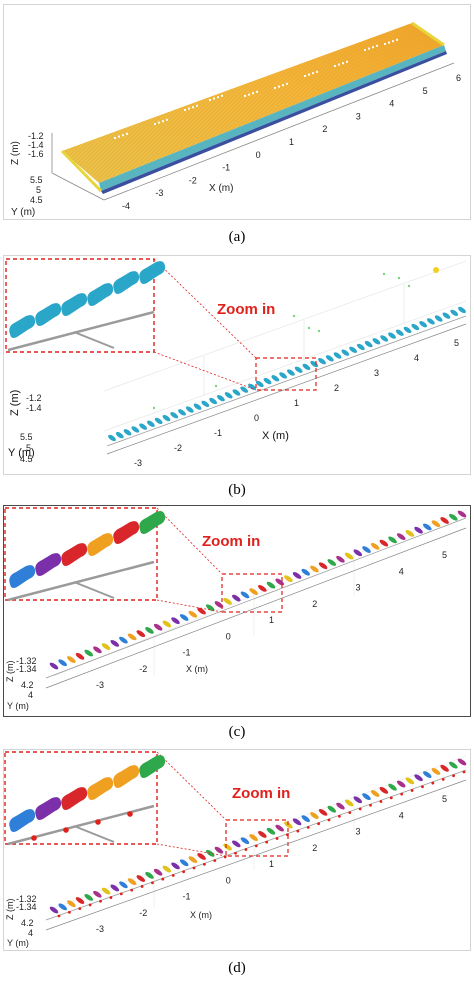 The height and width of the screenshot is (984, 474). I want to click on rail-fastener-points, so click(261, 844).